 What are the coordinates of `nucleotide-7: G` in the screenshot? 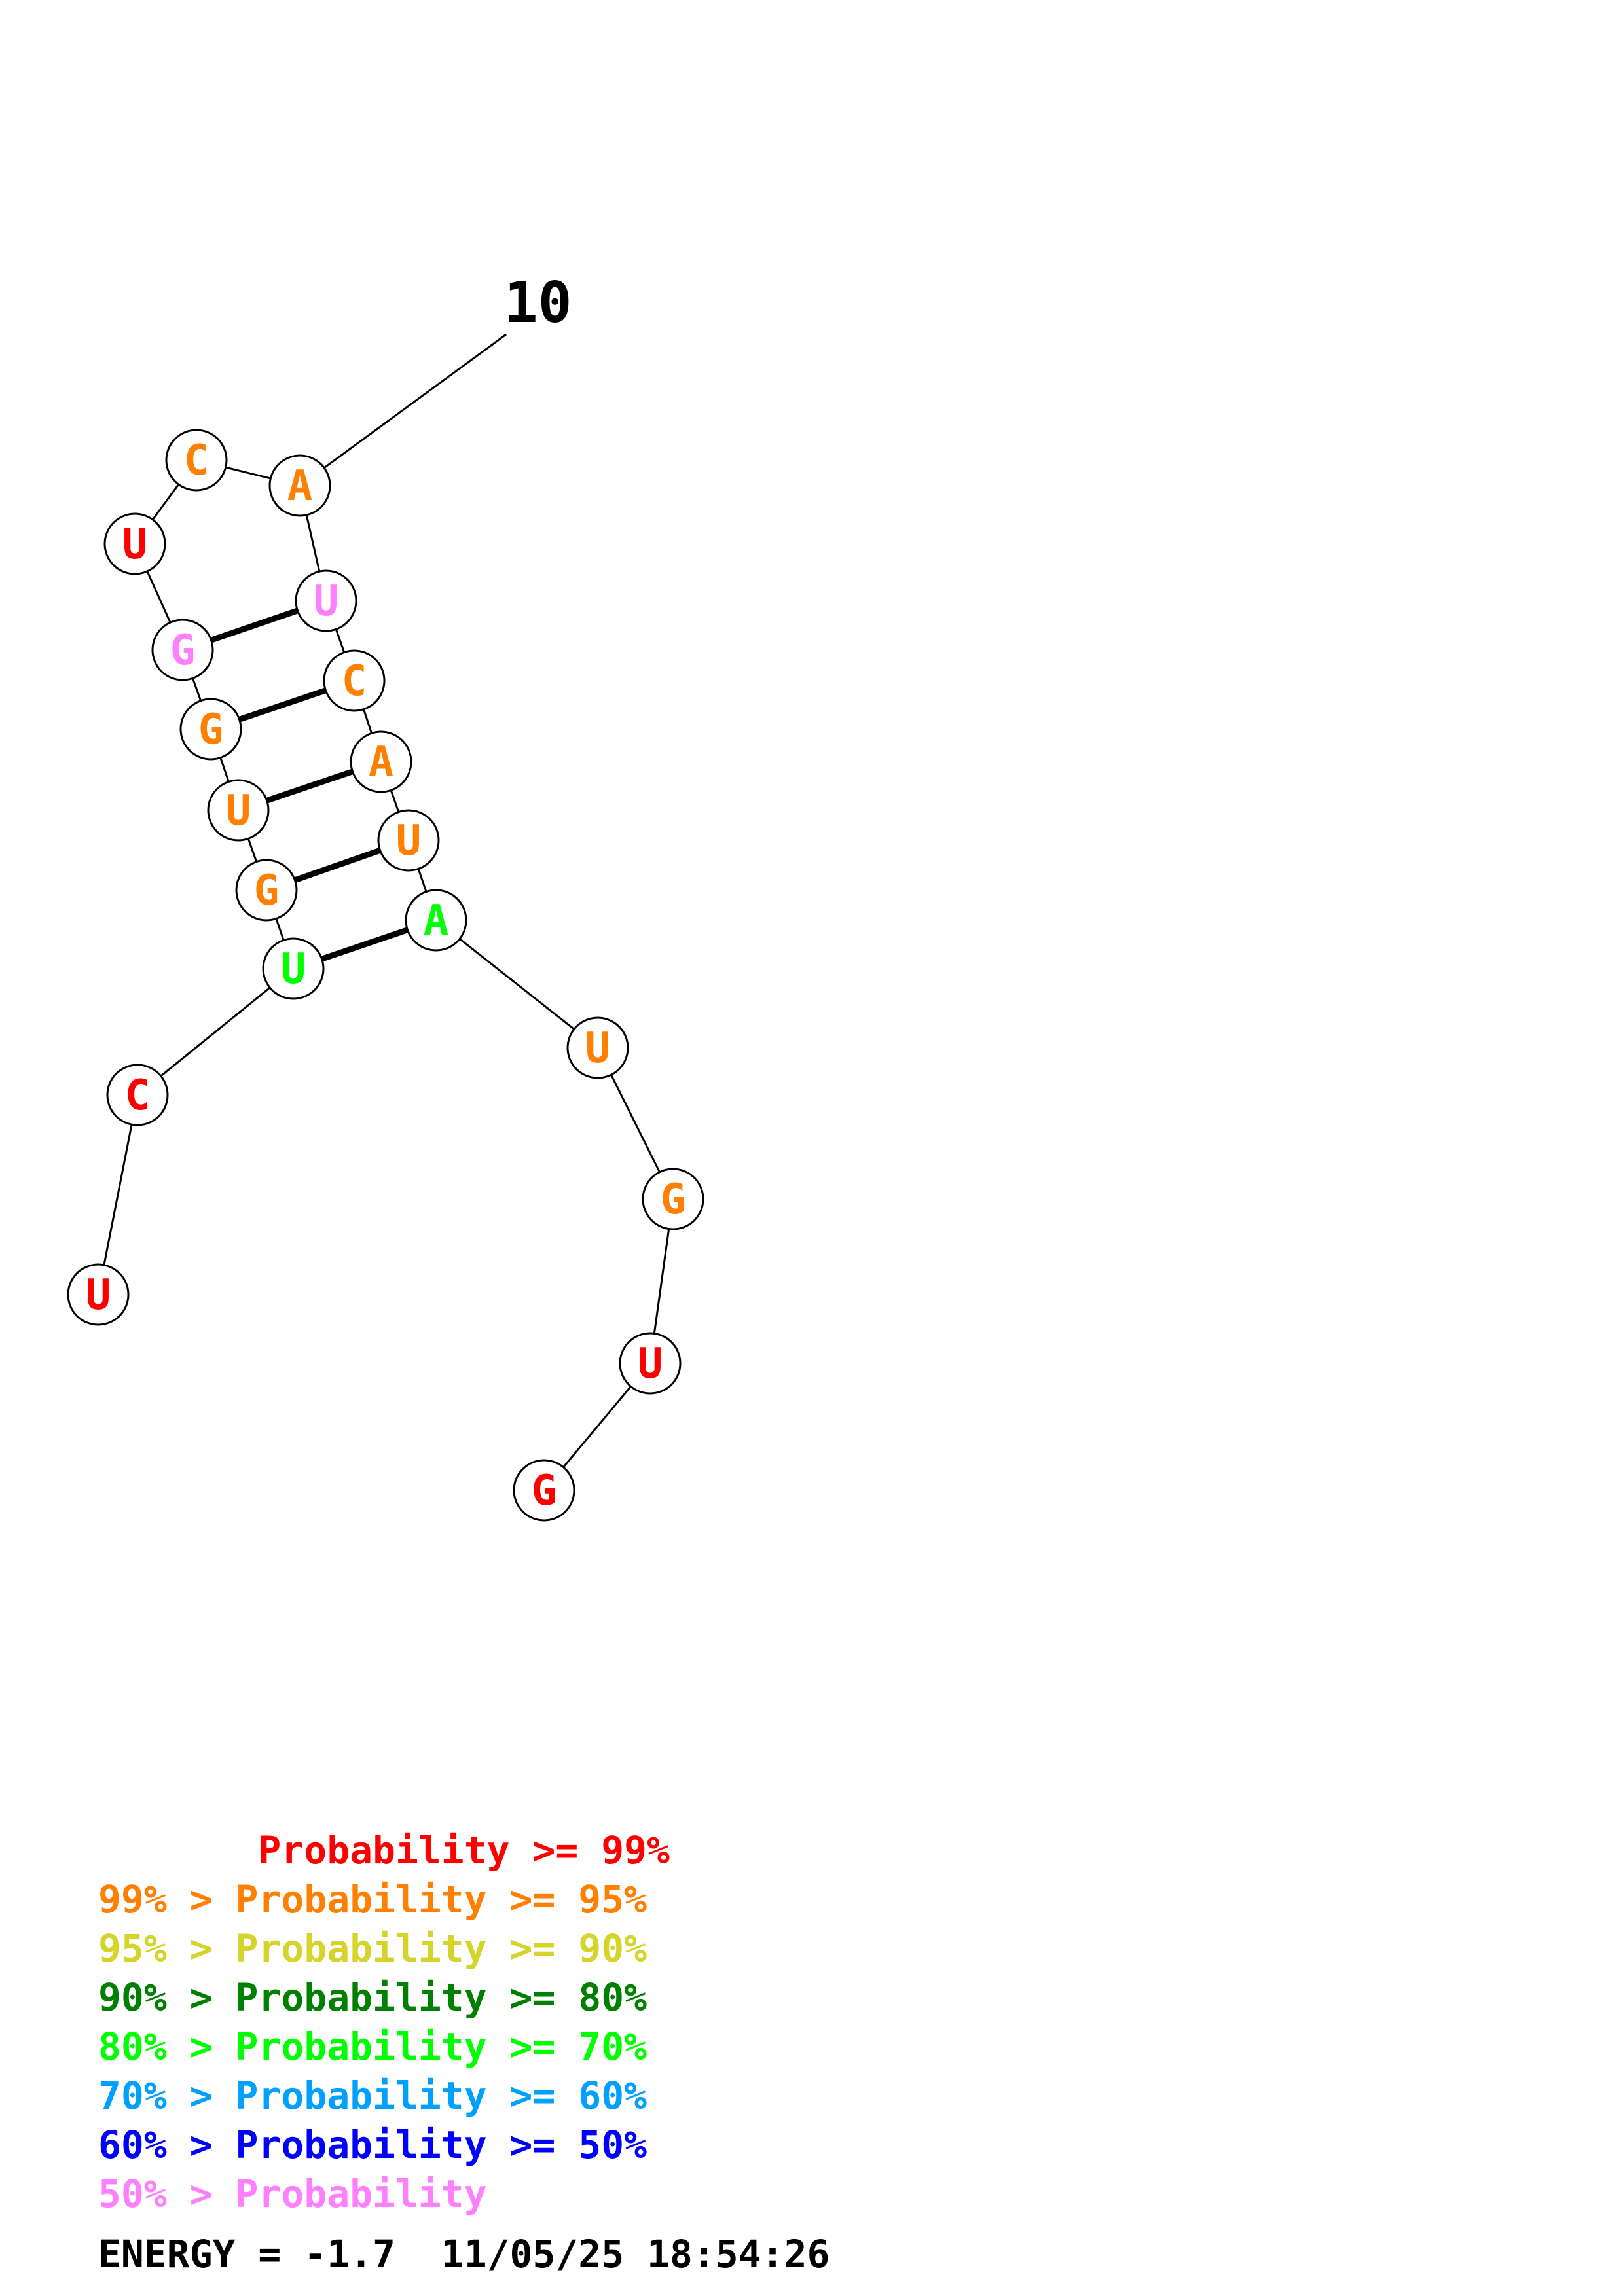 It's located at (182, 650).